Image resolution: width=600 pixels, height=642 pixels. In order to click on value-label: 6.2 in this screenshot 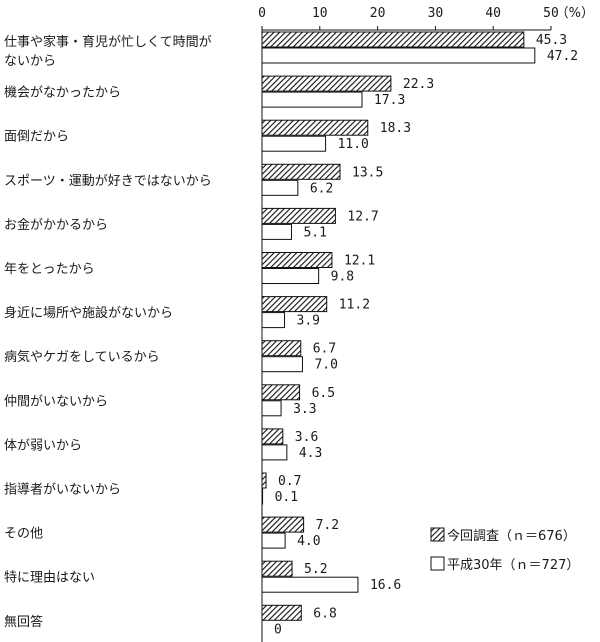, I will do `click(321, 188)`.